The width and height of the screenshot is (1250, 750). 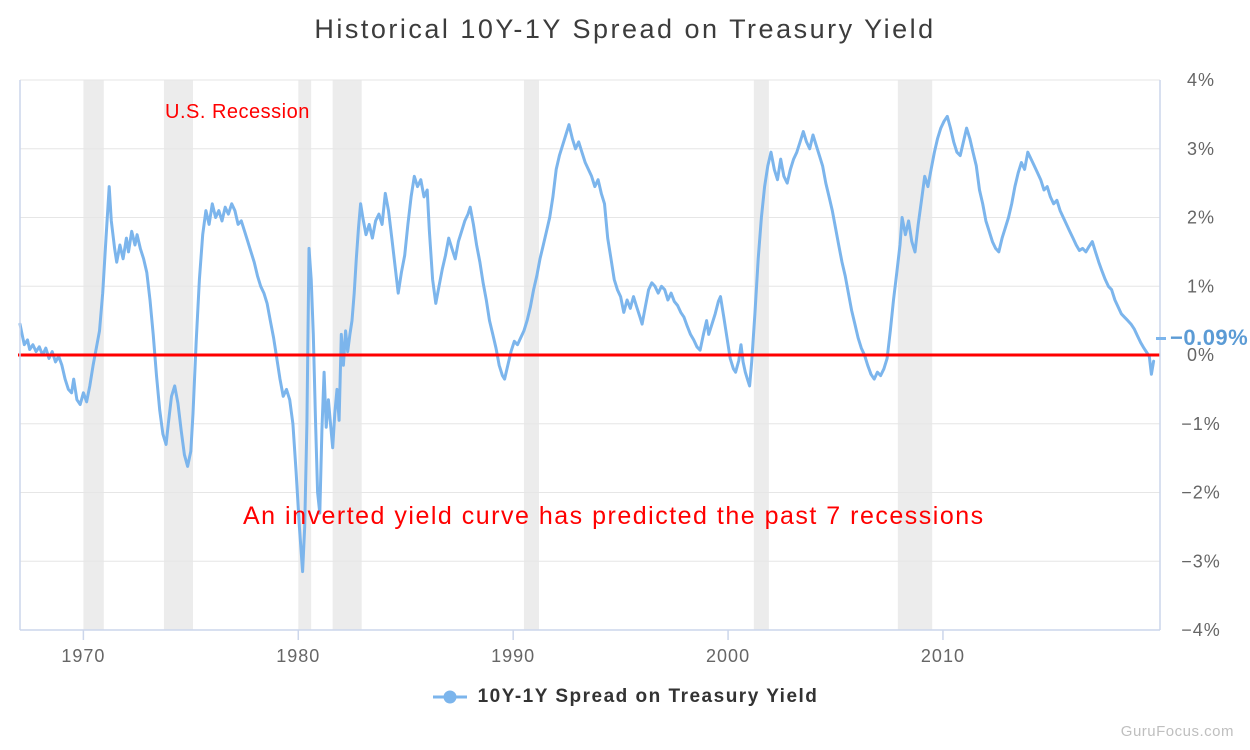 I want to click on annotation-us-recession: U.S. Recession, so click(x=237, y=112).